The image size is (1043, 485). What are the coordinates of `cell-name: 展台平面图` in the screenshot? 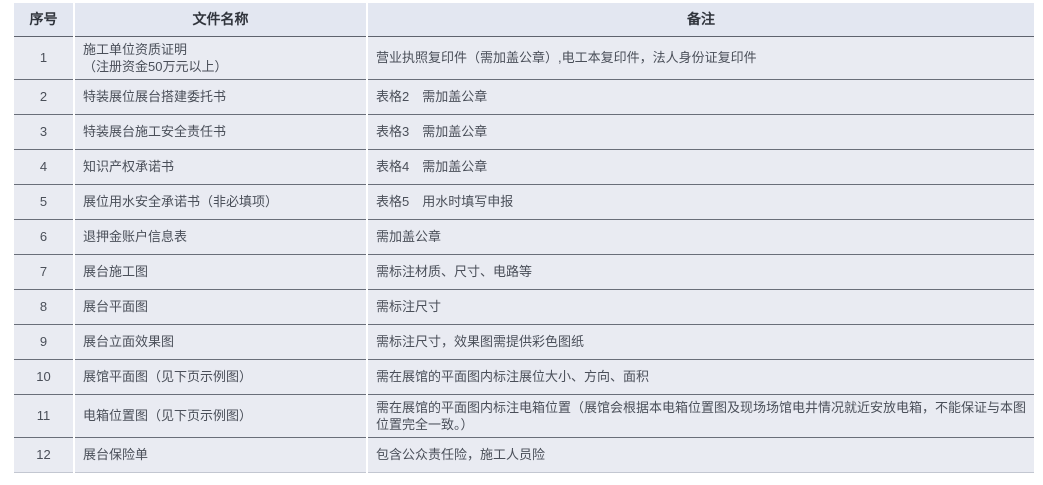 It's located at (220, 307).